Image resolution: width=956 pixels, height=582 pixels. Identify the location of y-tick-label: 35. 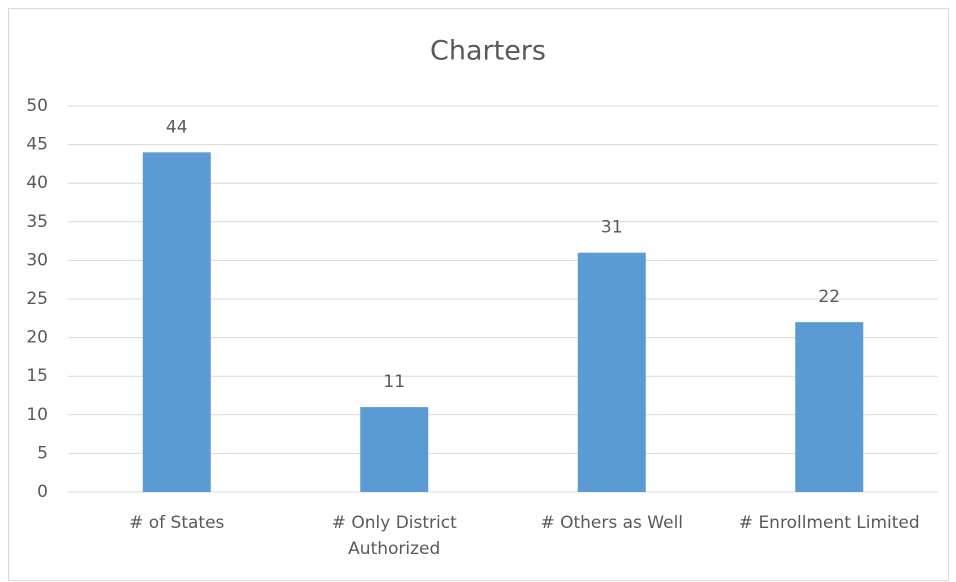
(37, 222).